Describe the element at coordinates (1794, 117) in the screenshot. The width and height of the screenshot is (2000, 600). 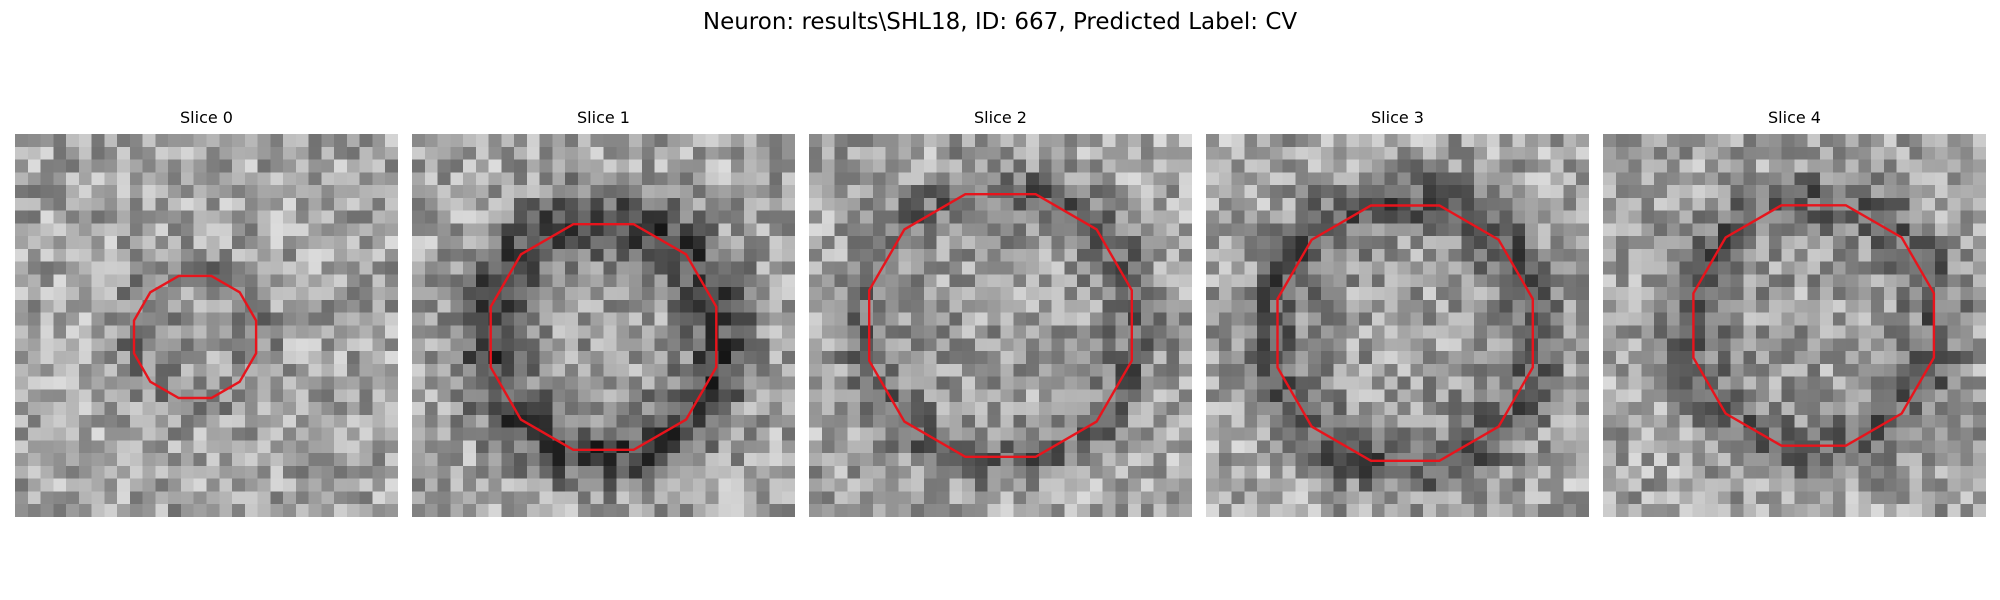
I see `slice-title: Slice 4` at that location.